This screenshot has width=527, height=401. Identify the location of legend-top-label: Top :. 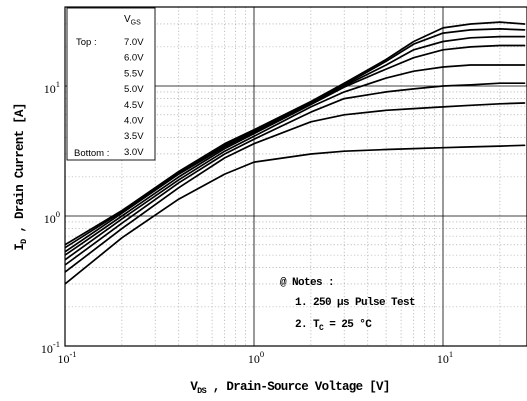
(86, 42).